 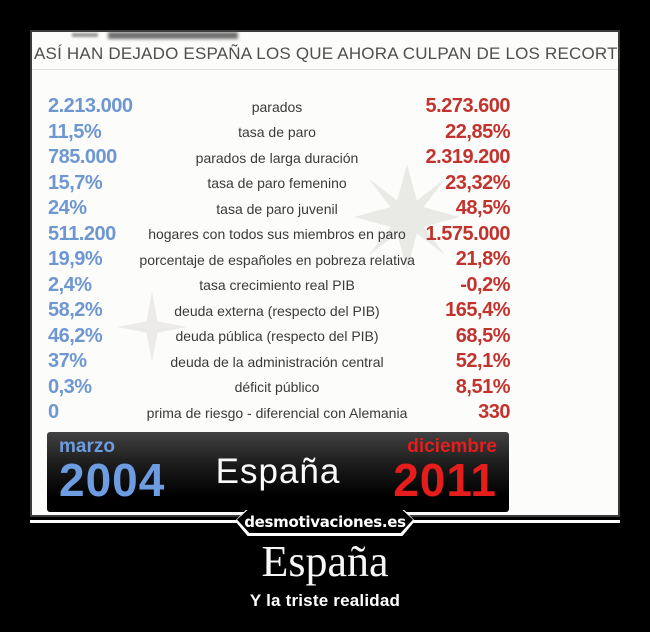 I want to click on table-row: 24% tasa de paro juvenil 48,5%, so click(x=279, y=209).